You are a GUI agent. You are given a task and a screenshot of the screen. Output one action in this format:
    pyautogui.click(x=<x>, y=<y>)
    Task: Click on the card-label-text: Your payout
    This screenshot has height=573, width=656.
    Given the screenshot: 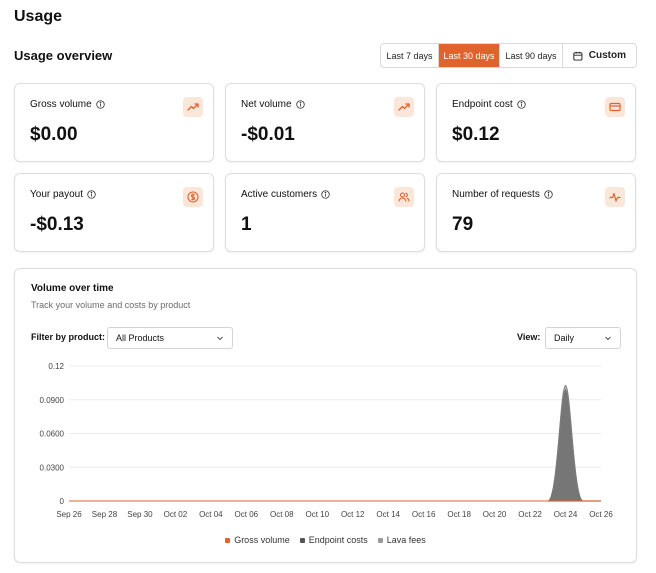 What is the action you would take?
    pyautogui.click(x=57, y=194)
    